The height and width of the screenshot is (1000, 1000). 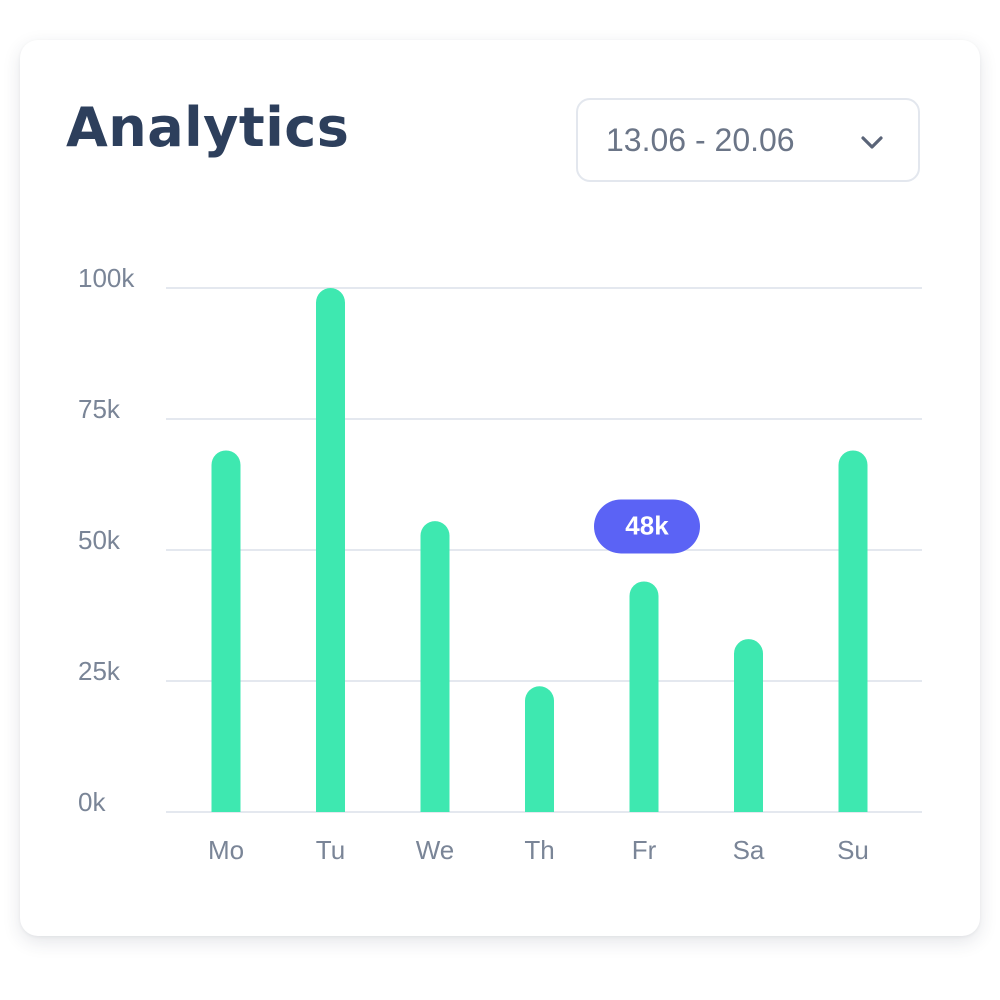 What do you see at coordinates (539, 749) in the screenshot?
I see `bar-th` at bounding box center [539, 749].